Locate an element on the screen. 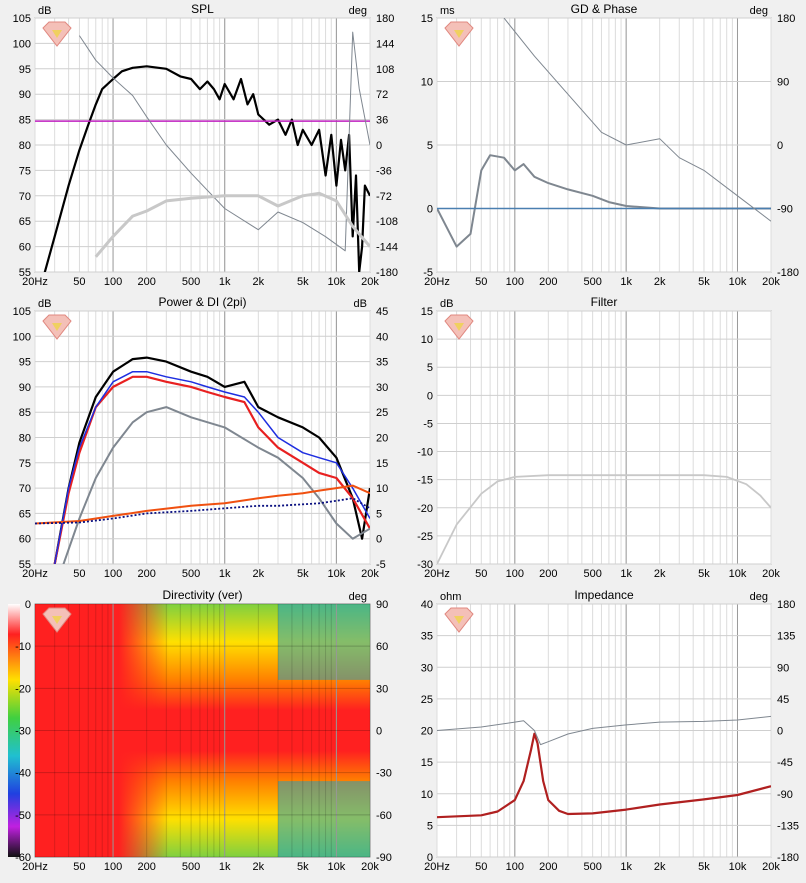  series-di is located at coordinates (202, 504).